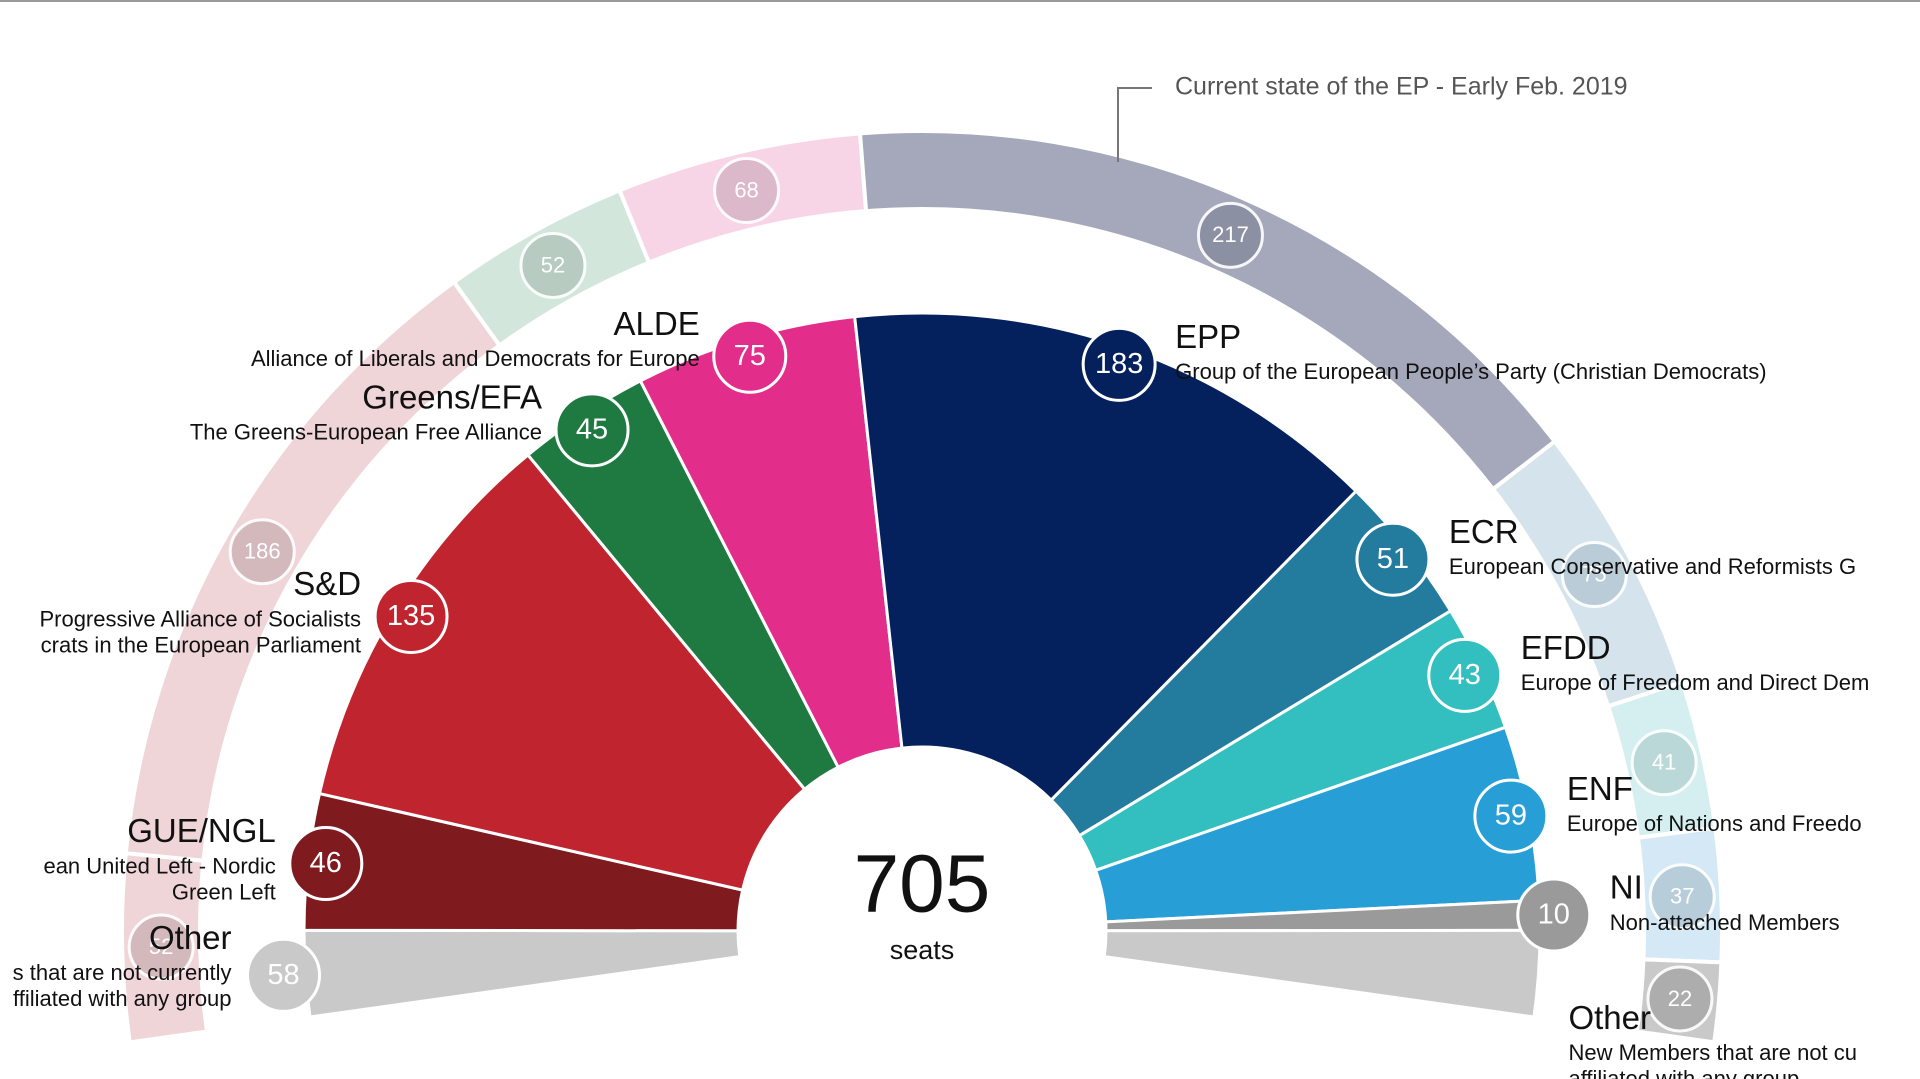 The height and width of the screenshot is (1079, 1920). I want to click on current-value: 22, so click(1680, 998).